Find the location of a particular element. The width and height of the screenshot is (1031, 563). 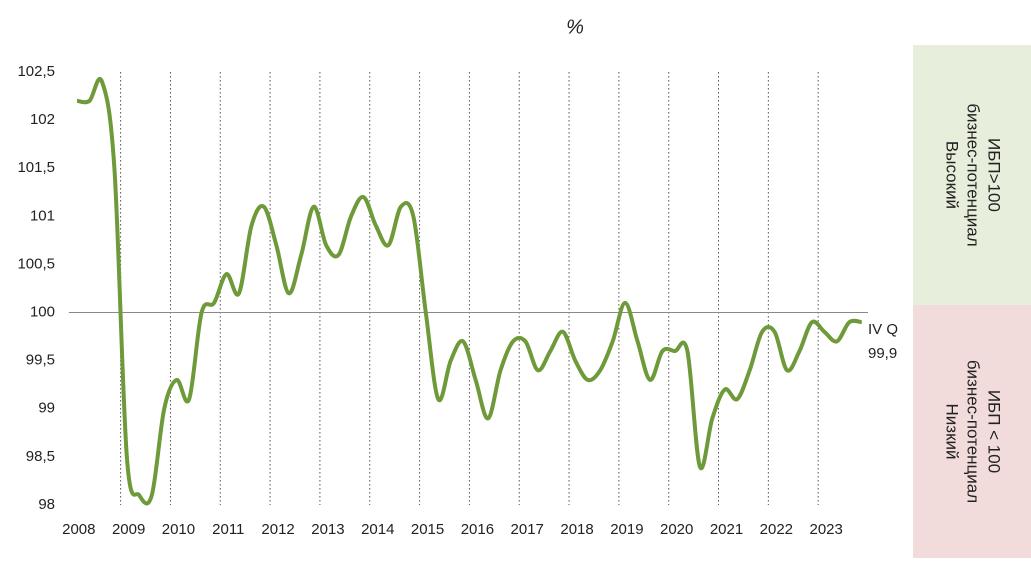

x-tick-label: 2022 is located at coordinates (776, 529).